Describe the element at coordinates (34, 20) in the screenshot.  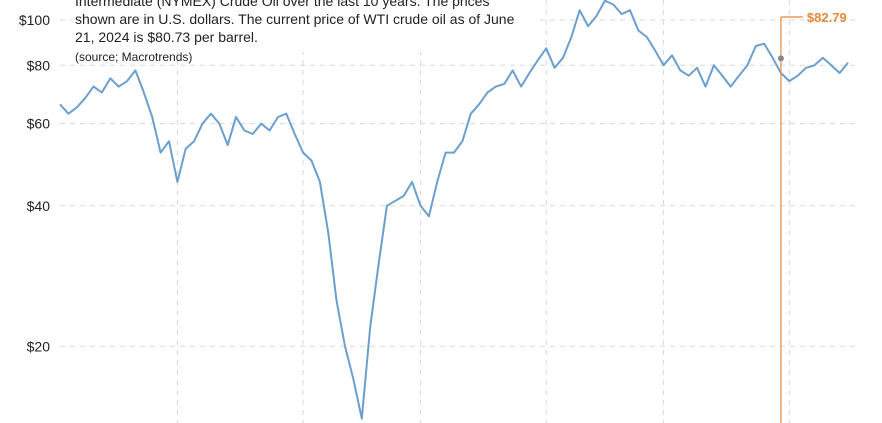
I see `y-tick-label: $100` at that location.